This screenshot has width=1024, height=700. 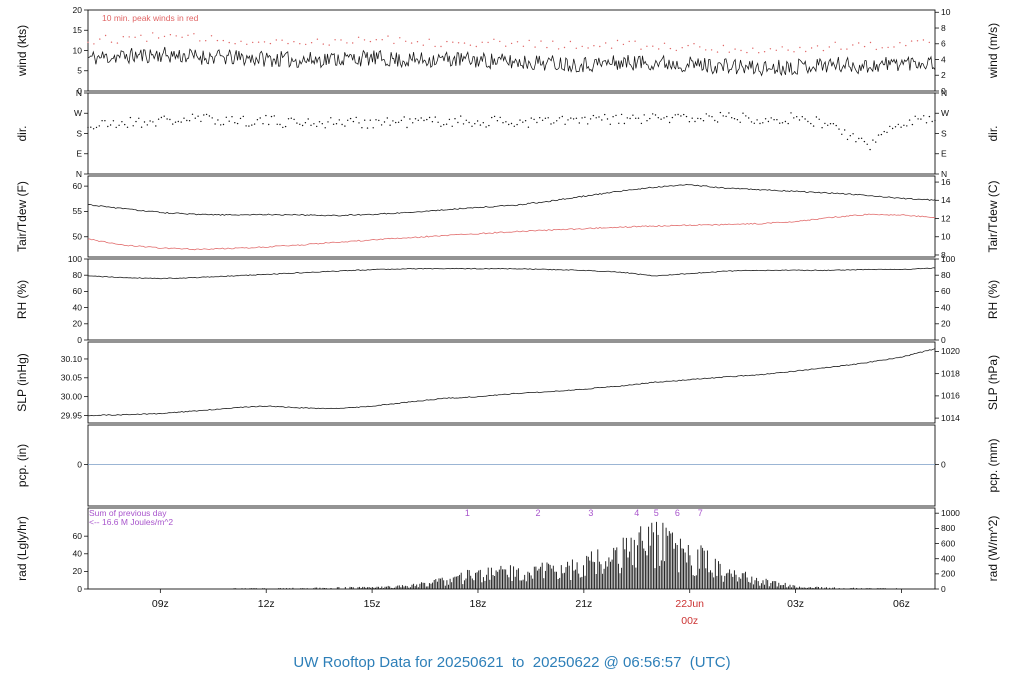 I want to click on axis-label-left-temp: Tair/Tdew (F), so click(x=22, y=216).